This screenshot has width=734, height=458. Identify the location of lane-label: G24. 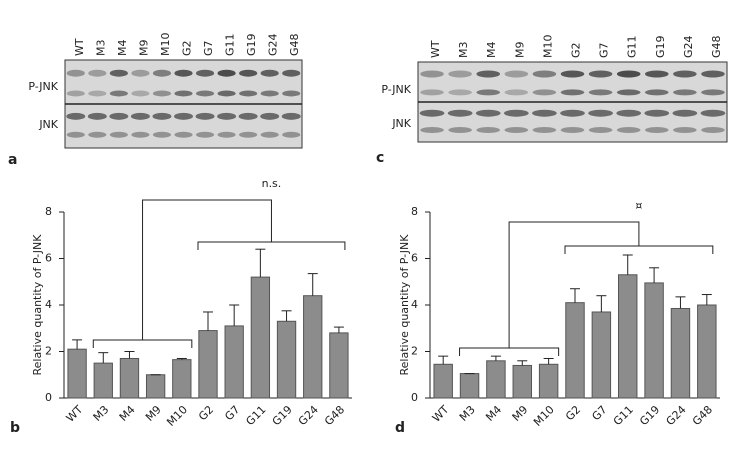
(273, 44).